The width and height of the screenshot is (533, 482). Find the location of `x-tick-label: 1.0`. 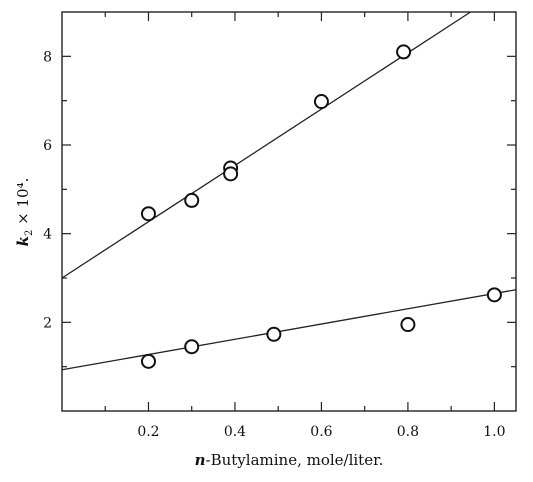

x-tick-label: 1.0 is located at coordinates (494, 432).